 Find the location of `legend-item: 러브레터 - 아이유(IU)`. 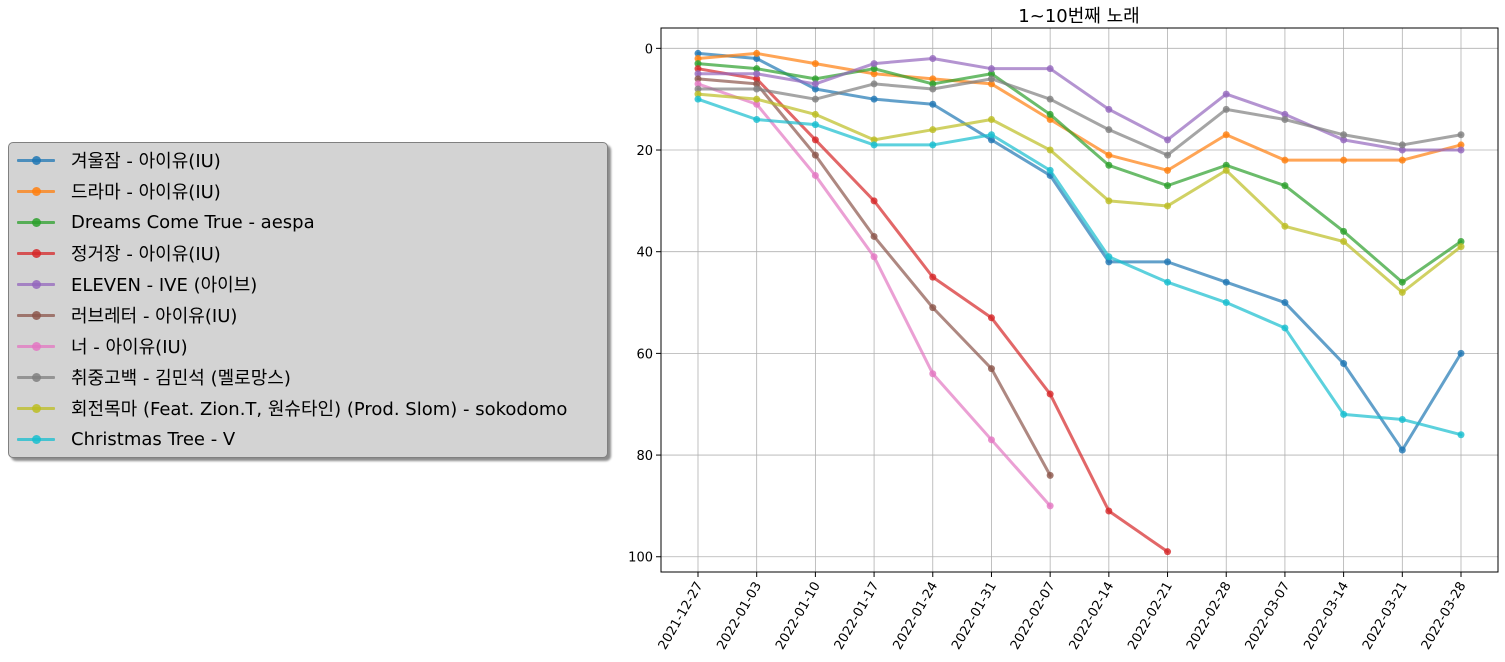

legend-item: 러브레터 - 아이유(IU) is located at coordinates (123, 315).